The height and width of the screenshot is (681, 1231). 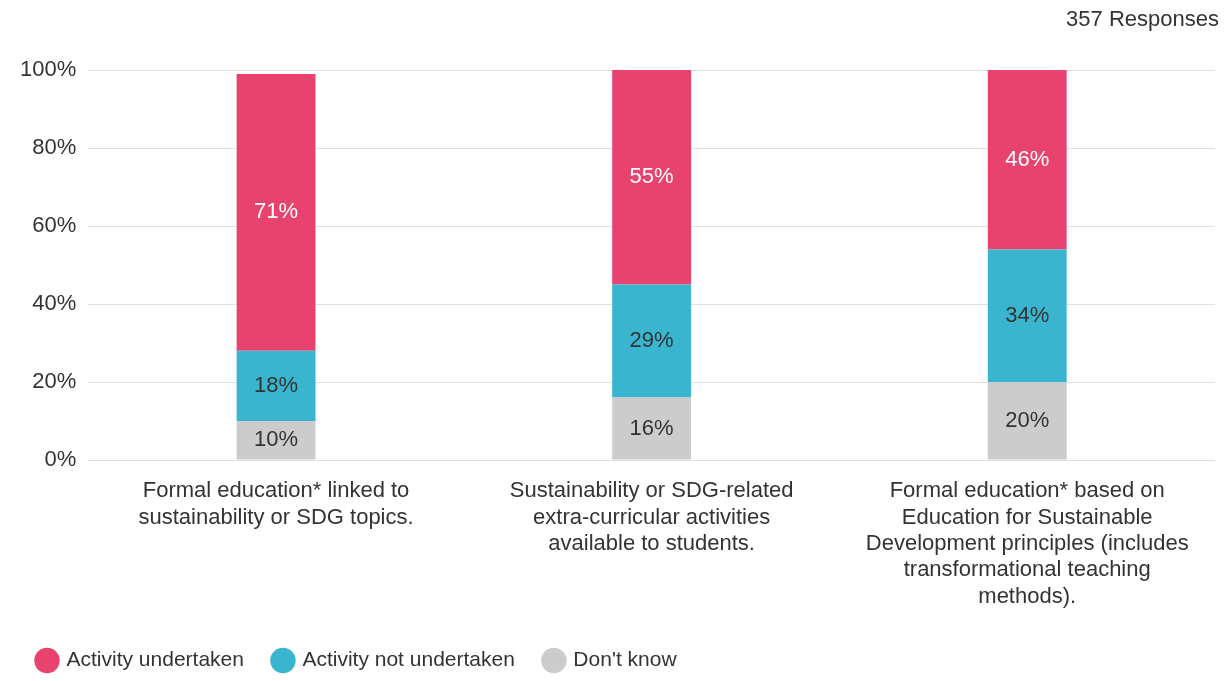 I want to click on data-label: 34%, so click(x=1027, y=314).